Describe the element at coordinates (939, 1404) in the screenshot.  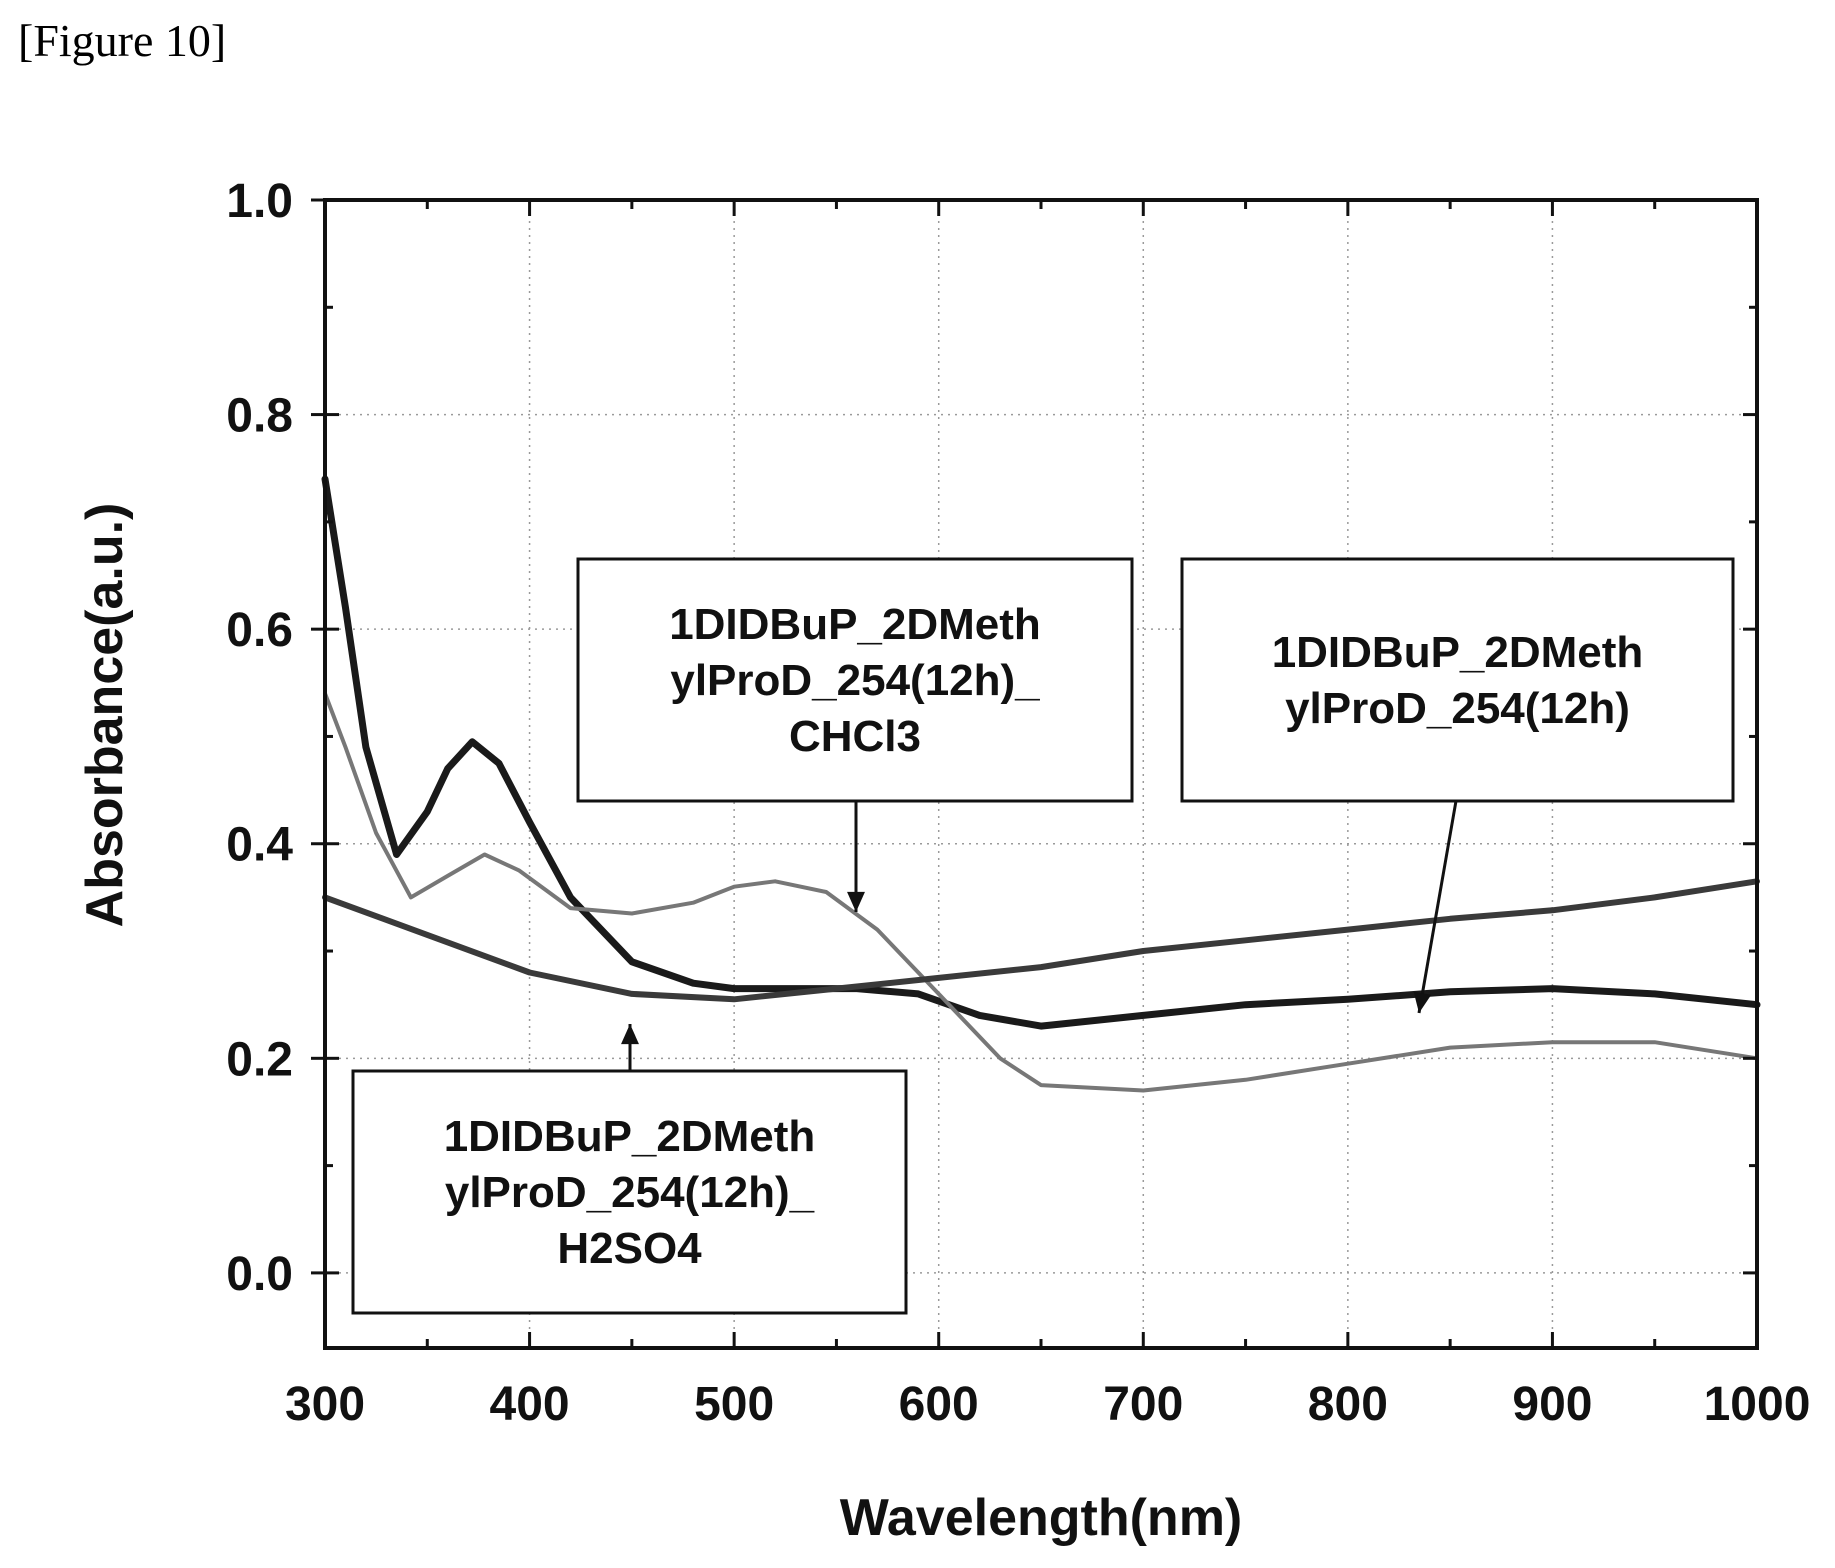
I see `x-tick-label: 600` at that location.